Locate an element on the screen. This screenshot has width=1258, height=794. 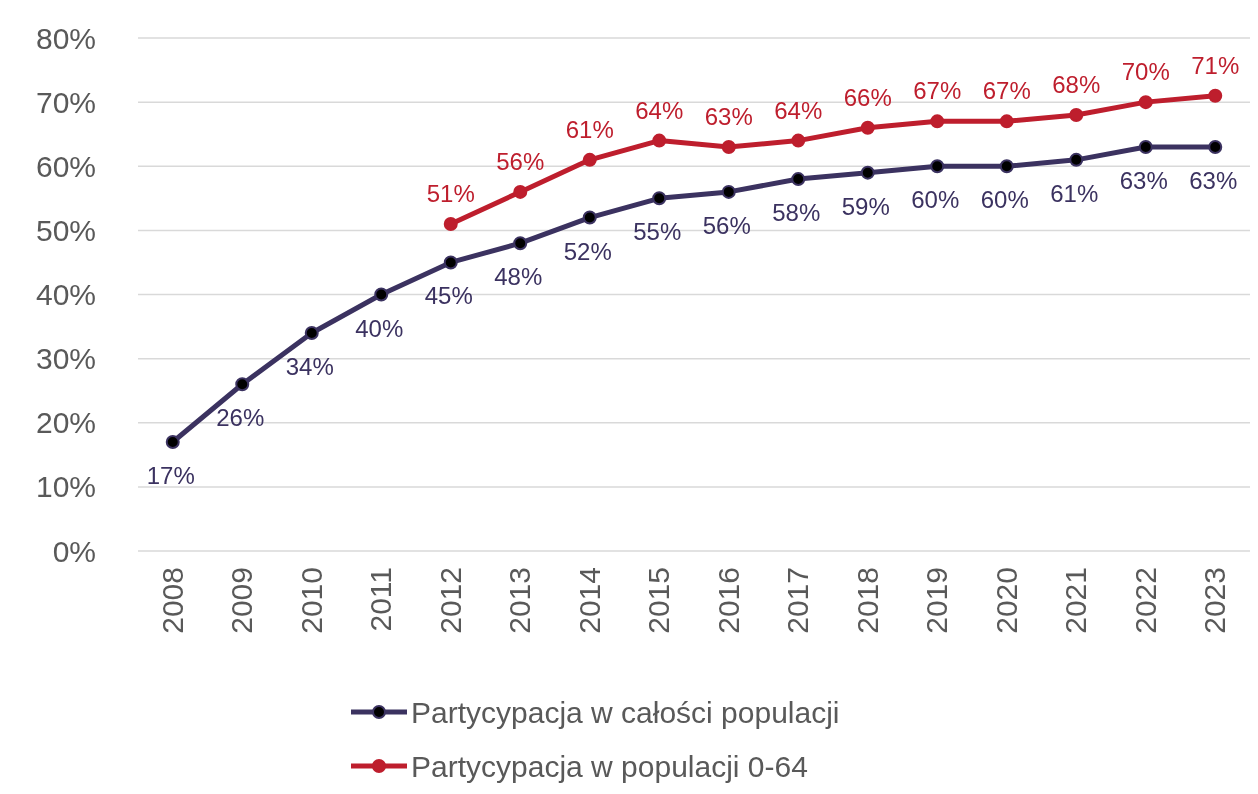
data-label: 45% is located at coordinates (448, 296).